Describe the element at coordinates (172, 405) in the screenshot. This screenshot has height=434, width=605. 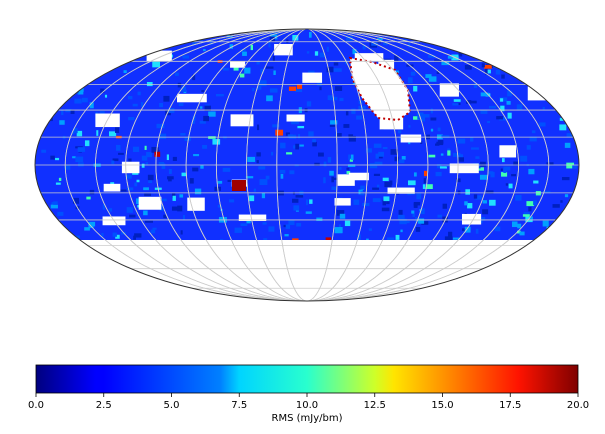
I see `tick-label: 5.0` at that location.